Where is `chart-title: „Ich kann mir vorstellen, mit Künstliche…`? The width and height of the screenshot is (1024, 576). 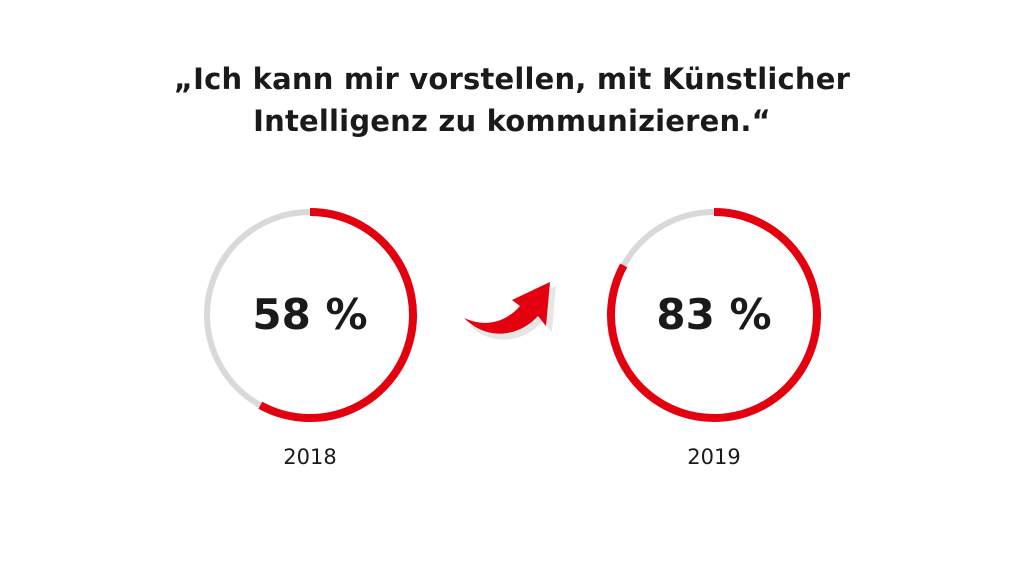 chart-title: „Ich kann mir vorstellen, mit Künstliche… is located at coordinates (512, 100).